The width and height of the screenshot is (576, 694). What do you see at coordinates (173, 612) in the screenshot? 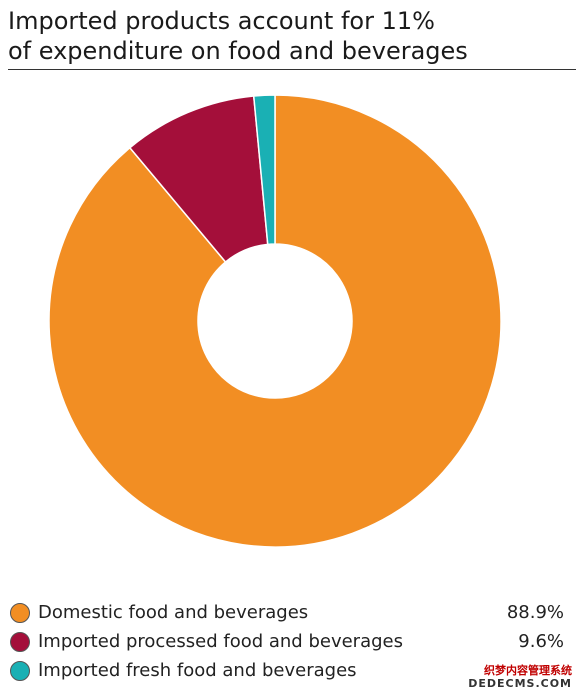
I see `legend-label-domestic: Domestic food and beverages` at bounding box center [173, 612].